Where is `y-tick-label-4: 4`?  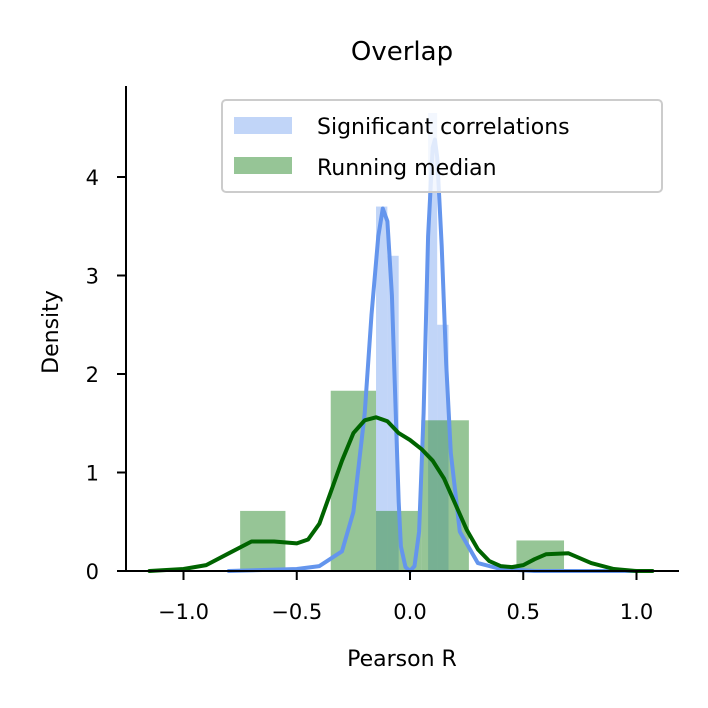 y-tick-label-4: 4 is located at coordinates (92, 178).